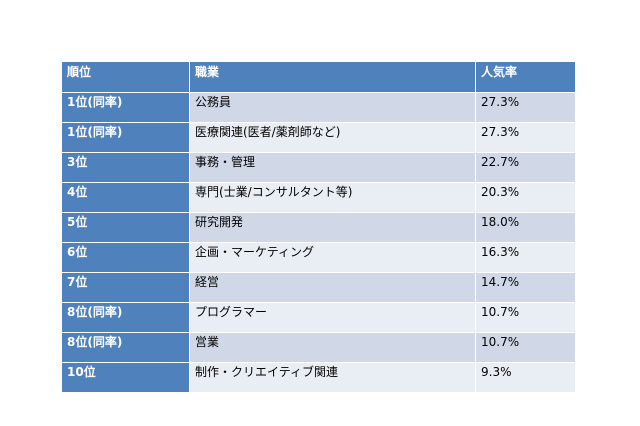 Image resolution: width=640 pixels, height=426 pixels. I want to click on header-row: 順位 職業 人気率, so click(318, 77).